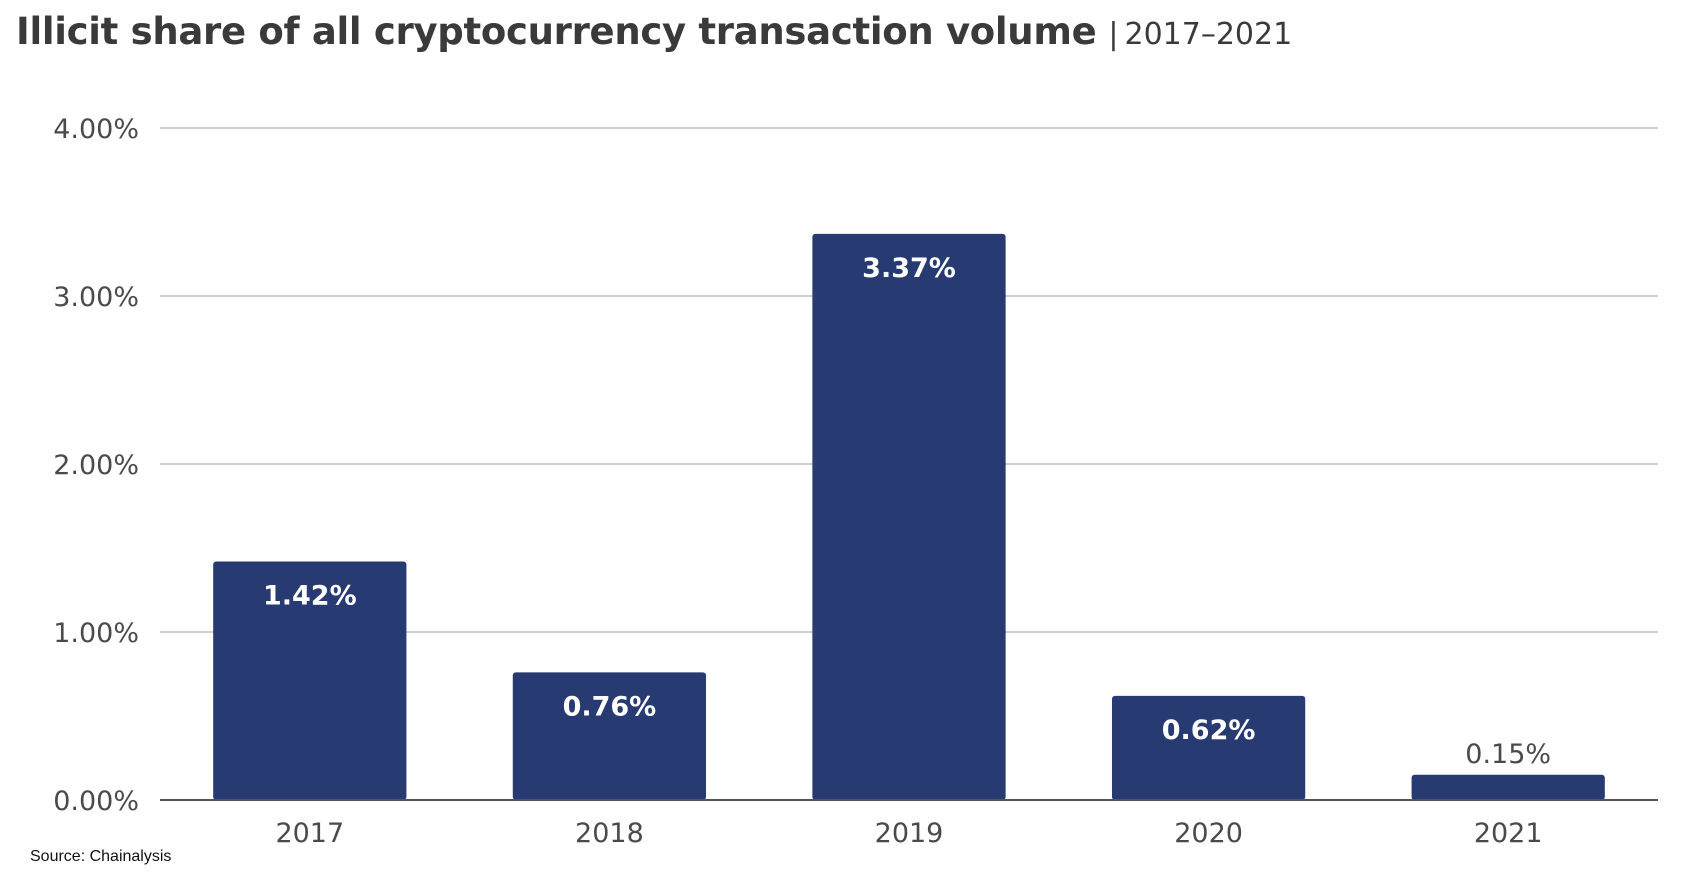  What do you see at coordinates (310, 595) in the screenshot?
I see `data-label-2017: 1.42%` at bounding box center [310, 595].